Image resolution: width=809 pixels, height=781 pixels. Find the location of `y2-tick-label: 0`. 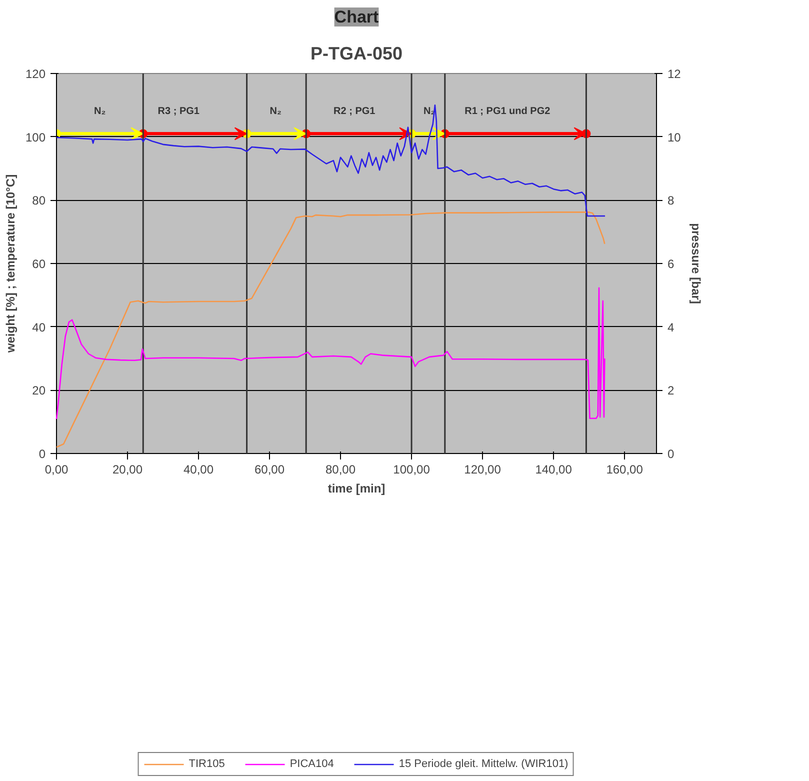

y2-tick-label: 0 is located at coordinates (671, 454).